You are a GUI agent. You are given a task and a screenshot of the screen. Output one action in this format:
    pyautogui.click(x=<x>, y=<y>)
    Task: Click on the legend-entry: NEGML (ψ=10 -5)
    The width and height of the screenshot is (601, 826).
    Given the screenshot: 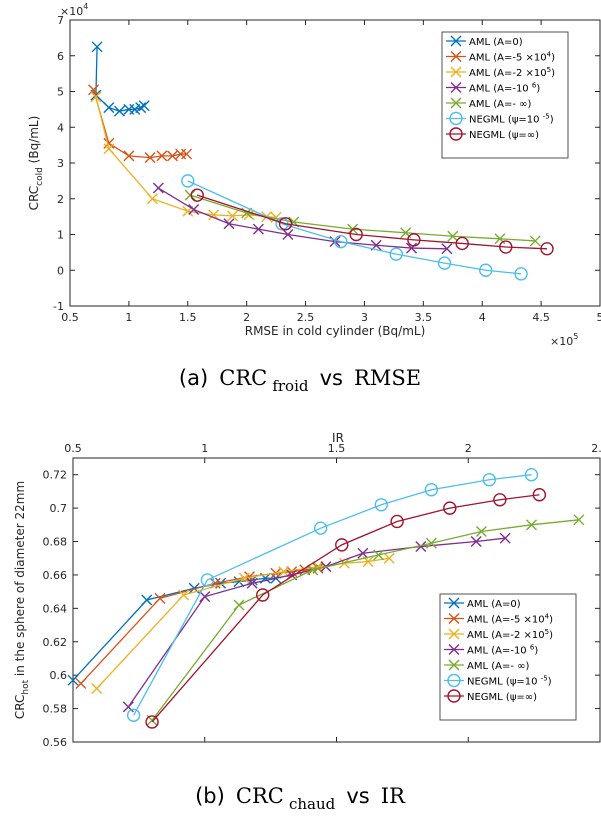 What is the action you would take?
    pyautogui.click(x=498, y=680)
    